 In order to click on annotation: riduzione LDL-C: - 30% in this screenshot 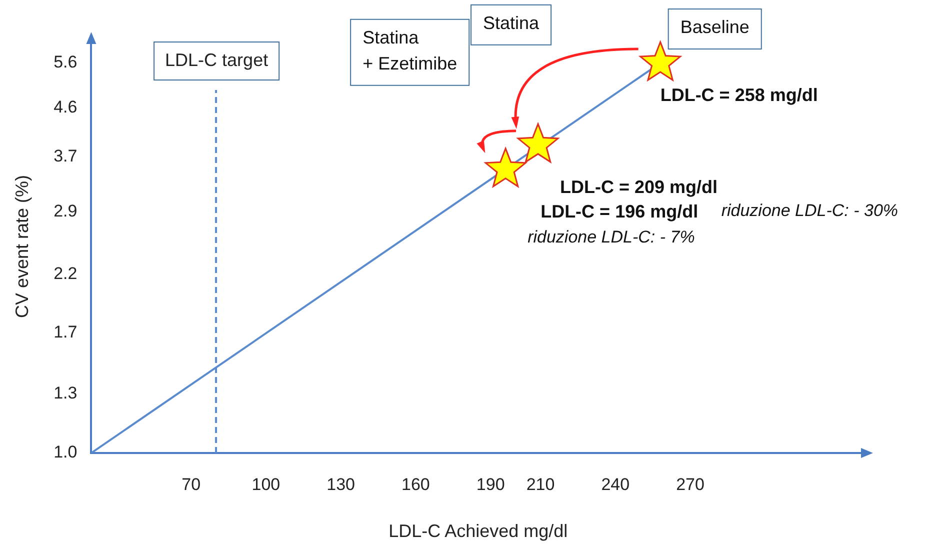, I will do `click(809, 210)`.